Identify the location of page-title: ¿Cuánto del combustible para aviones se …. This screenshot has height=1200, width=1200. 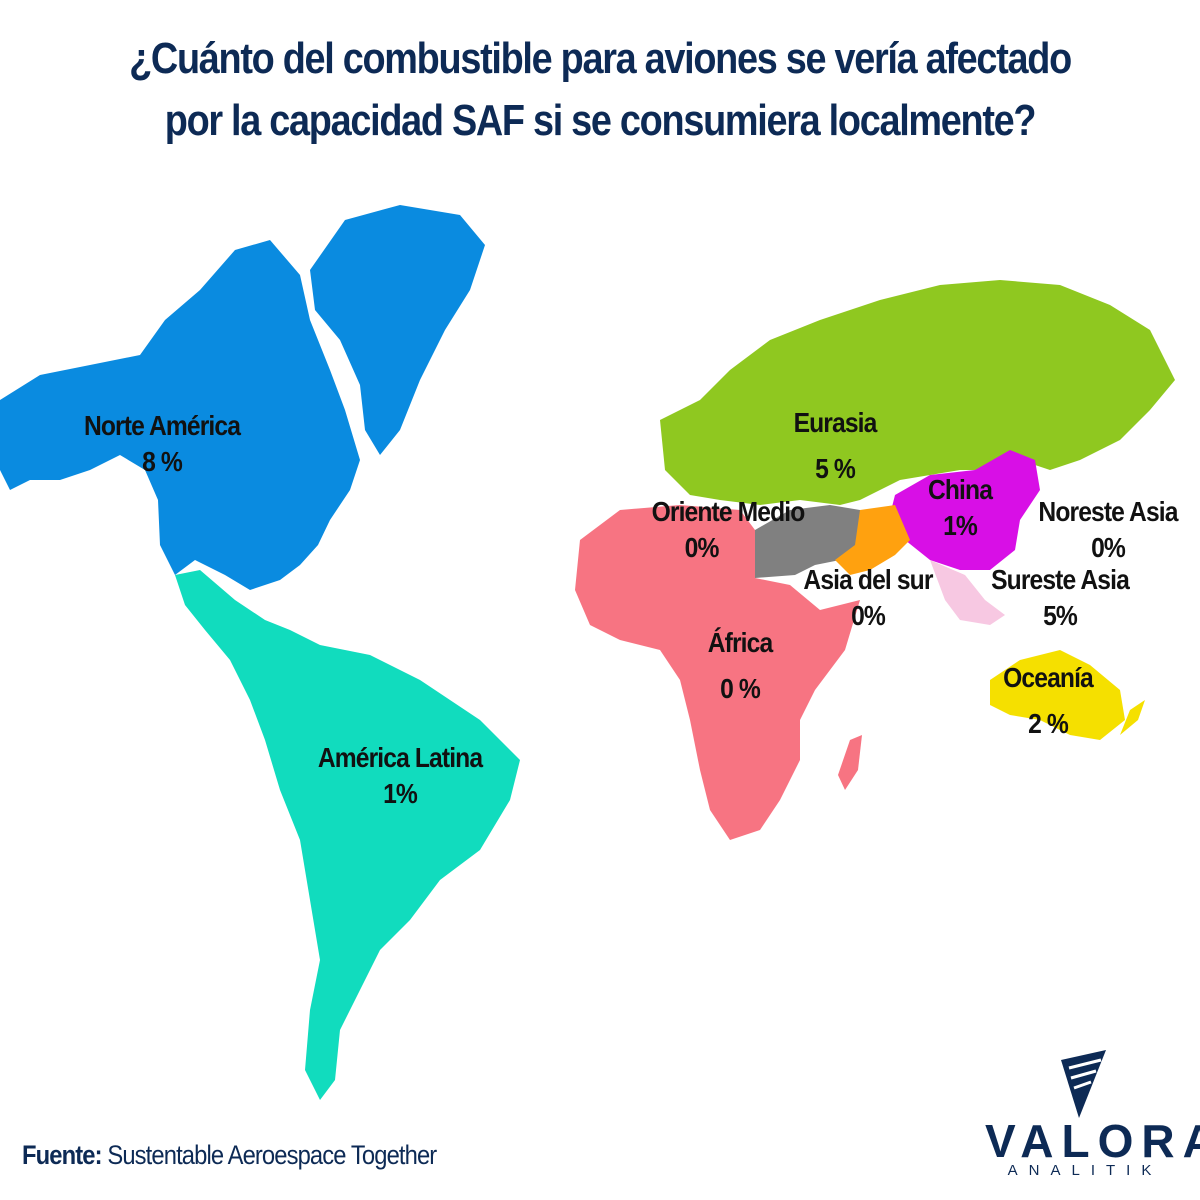
(600, 90).